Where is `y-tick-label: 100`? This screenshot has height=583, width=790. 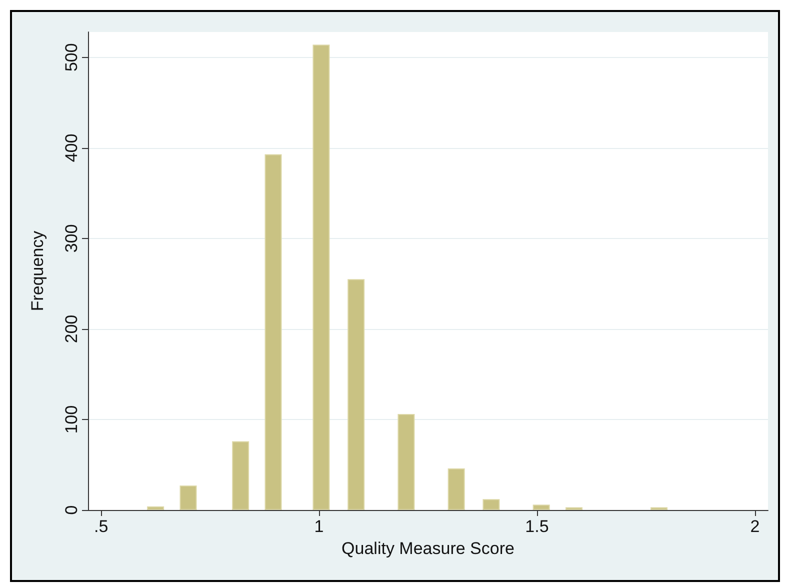 y-tick-label: 100 is located at coordinates (71, 419).